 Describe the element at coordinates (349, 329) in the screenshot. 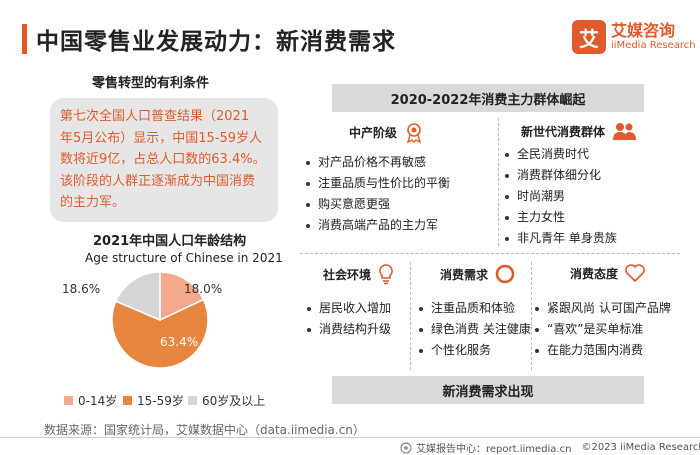

I see `list-item: 消费结构升级` at that location.